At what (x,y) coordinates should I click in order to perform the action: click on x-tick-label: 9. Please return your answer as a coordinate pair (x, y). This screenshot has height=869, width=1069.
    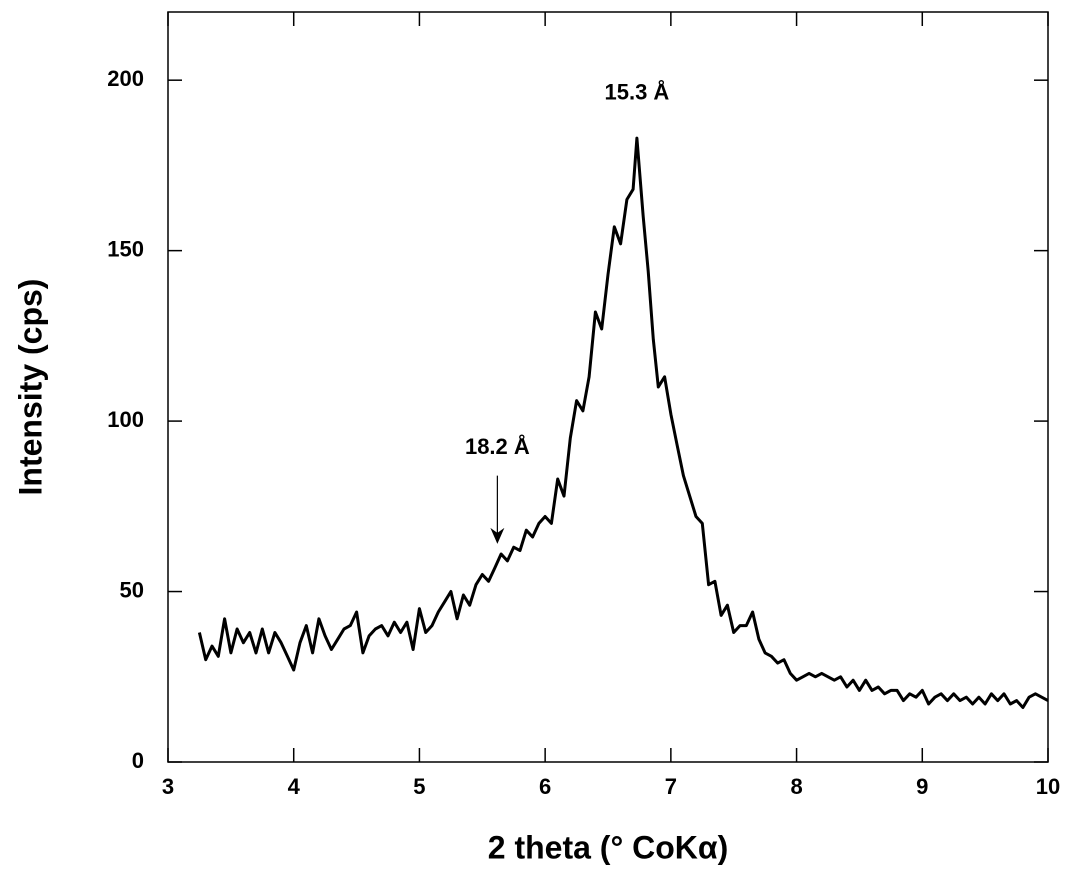
    Looking at the image, I should click on (922, 786).